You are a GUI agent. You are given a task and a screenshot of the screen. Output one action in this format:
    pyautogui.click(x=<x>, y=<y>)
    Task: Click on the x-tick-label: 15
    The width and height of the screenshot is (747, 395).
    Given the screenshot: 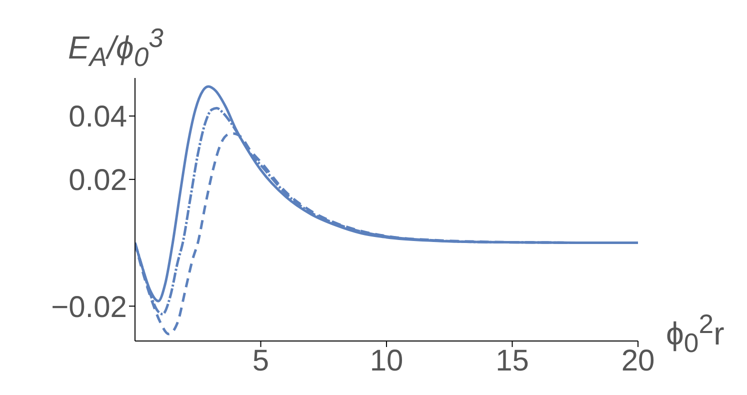 What is the action you would take?
    pyautogui.click(x=512, y=361)
    